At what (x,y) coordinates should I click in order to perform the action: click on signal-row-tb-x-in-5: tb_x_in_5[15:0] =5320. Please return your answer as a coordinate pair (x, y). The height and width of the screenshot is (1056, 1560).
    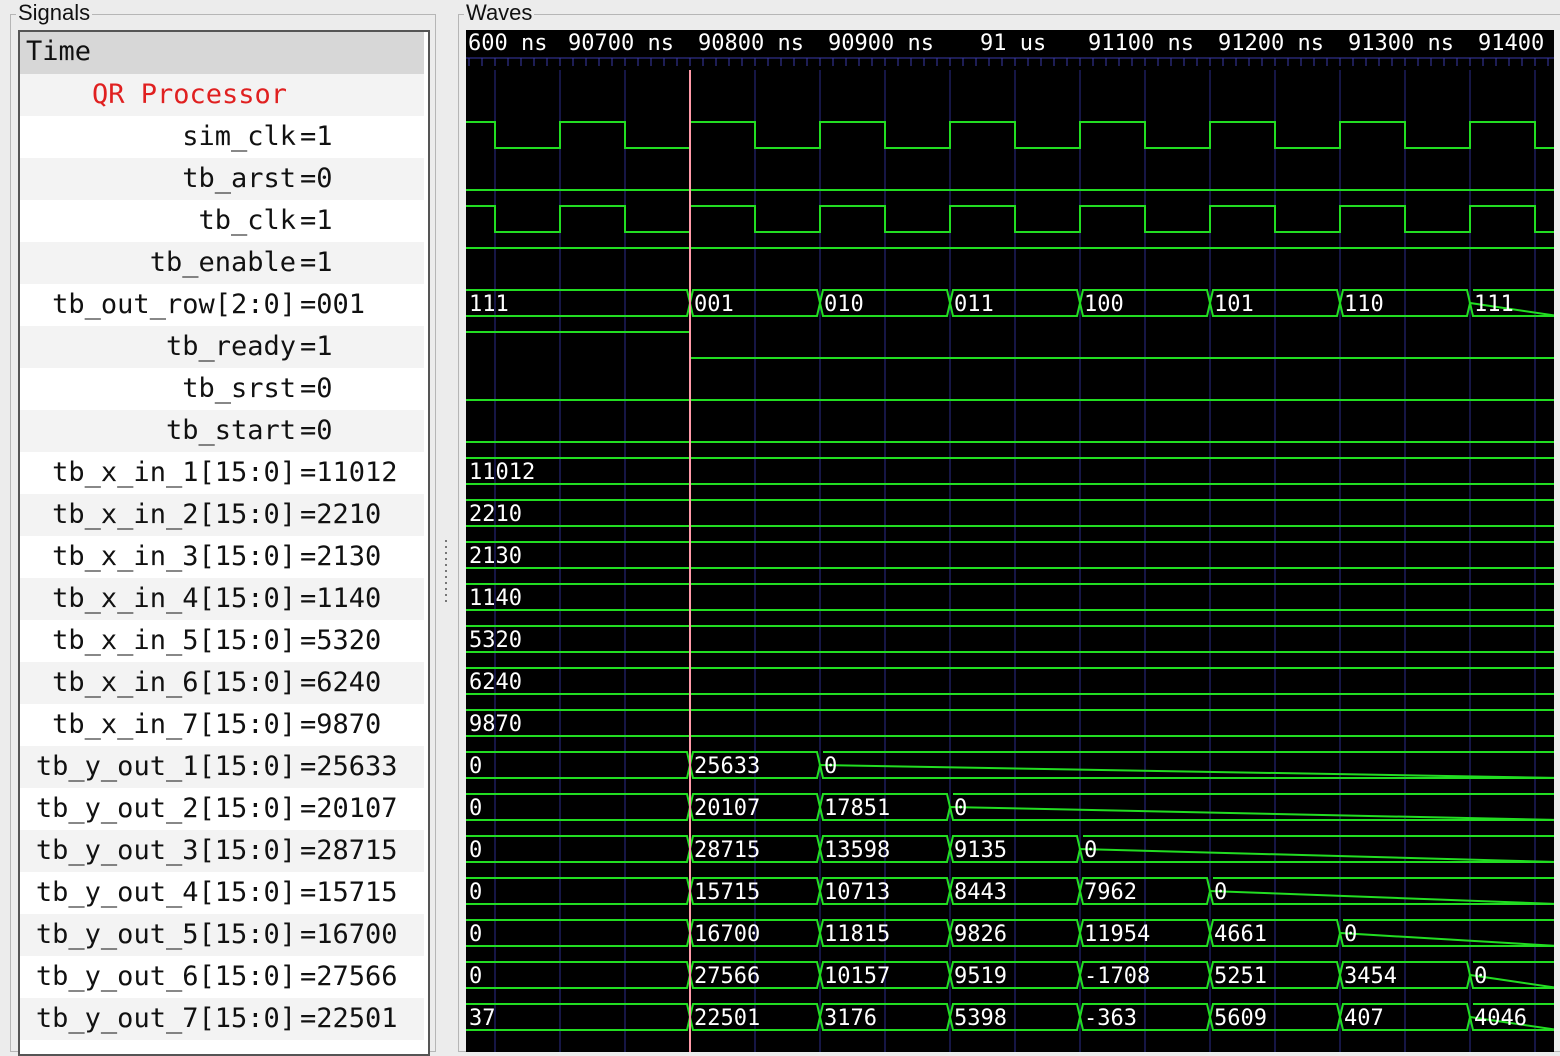
    Looking at the image, I should click on (222, 641).